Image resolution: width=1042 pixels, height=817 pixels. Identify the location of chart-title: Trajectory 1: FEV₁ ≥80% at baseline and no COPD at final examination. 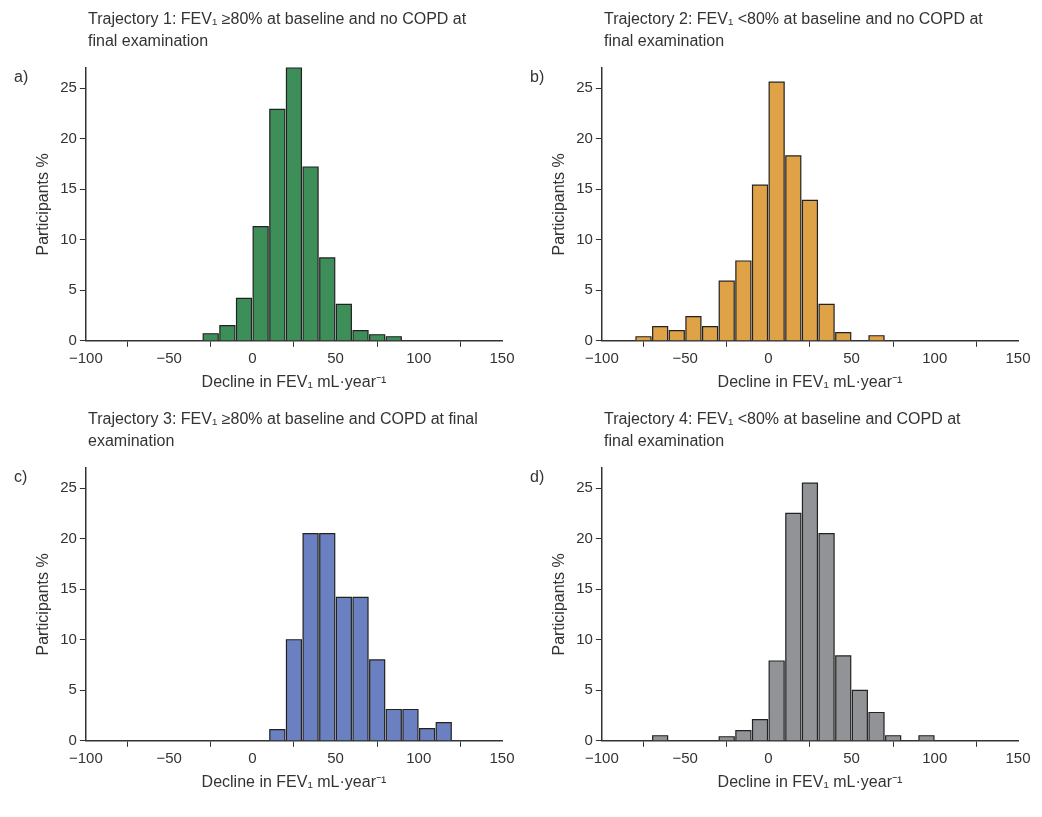
(278, 30).